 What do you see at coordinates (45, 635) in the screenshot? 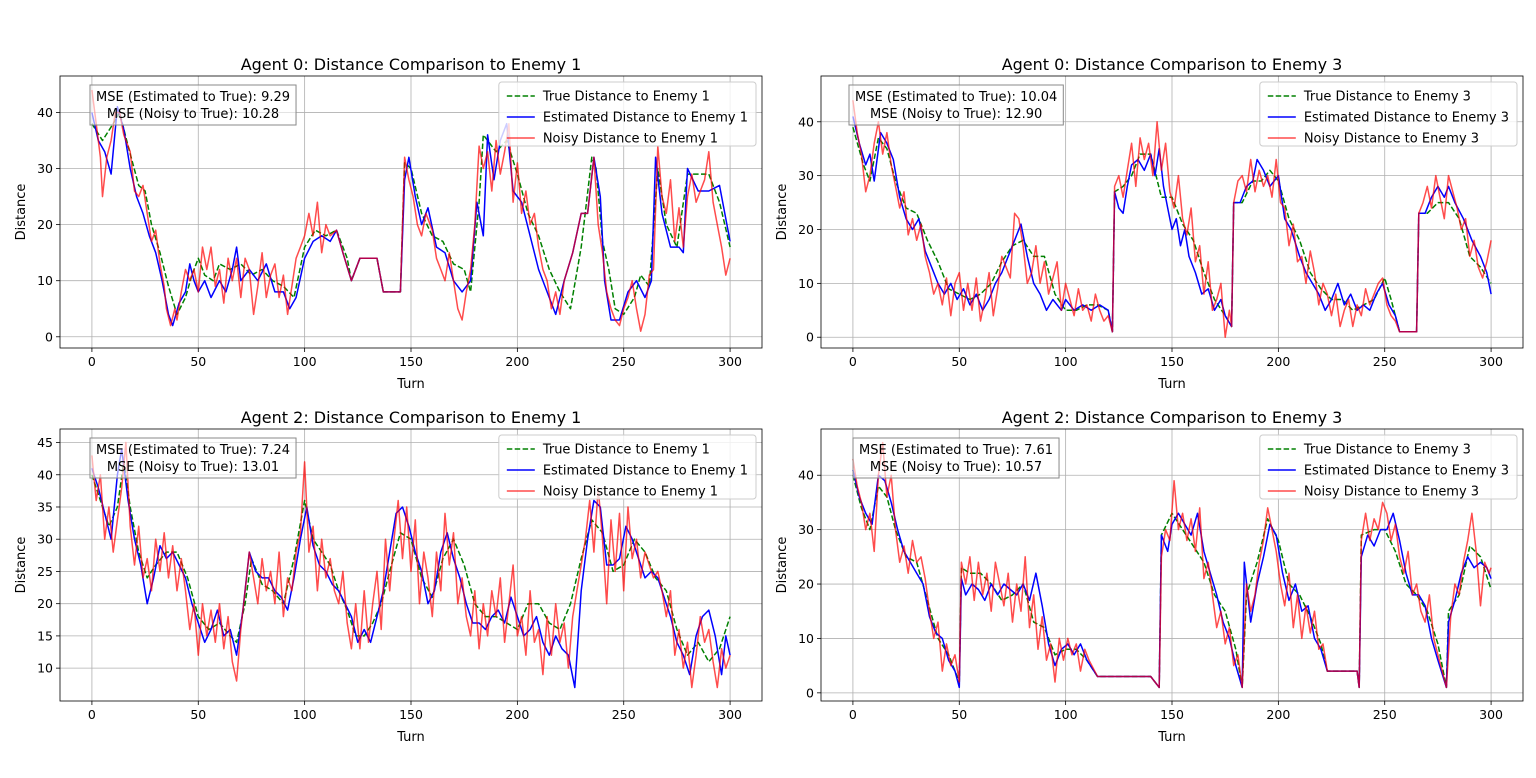
I see `y-tick-label: 15` at bounding box center [45, 635].